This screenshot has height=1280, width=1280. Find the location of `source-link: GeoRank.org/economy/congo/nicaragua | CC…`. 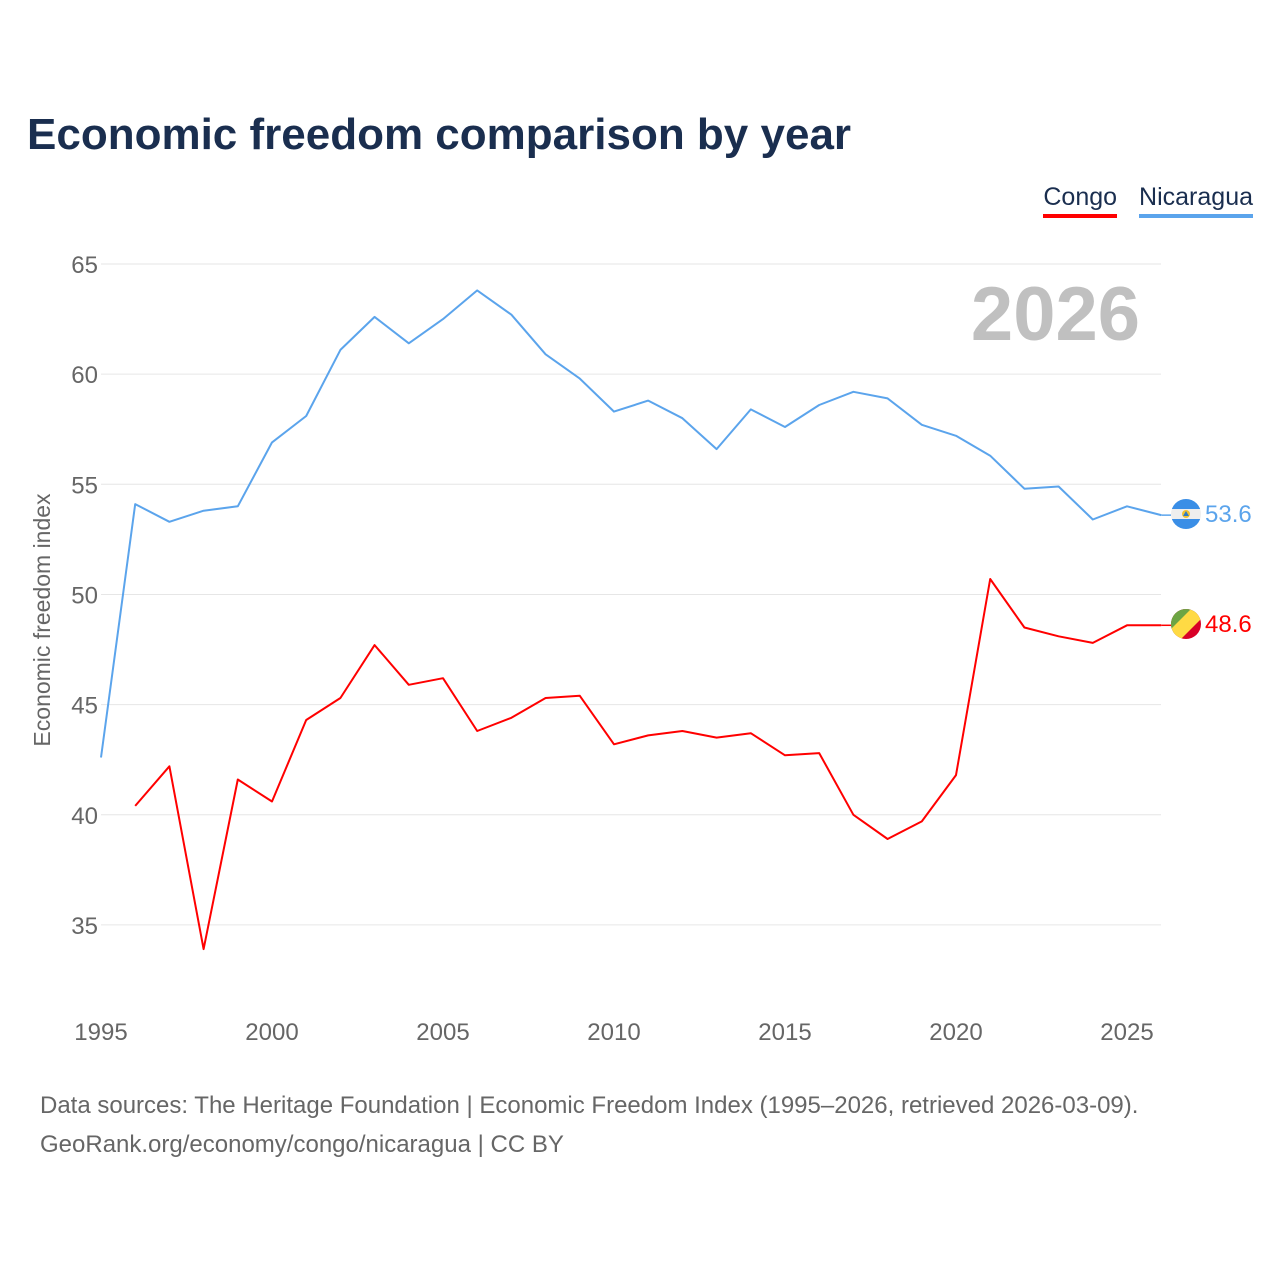

source-link: GeoRank.org/economy/congo/nicaragua | CC… is located at coordinates (302, 1144).